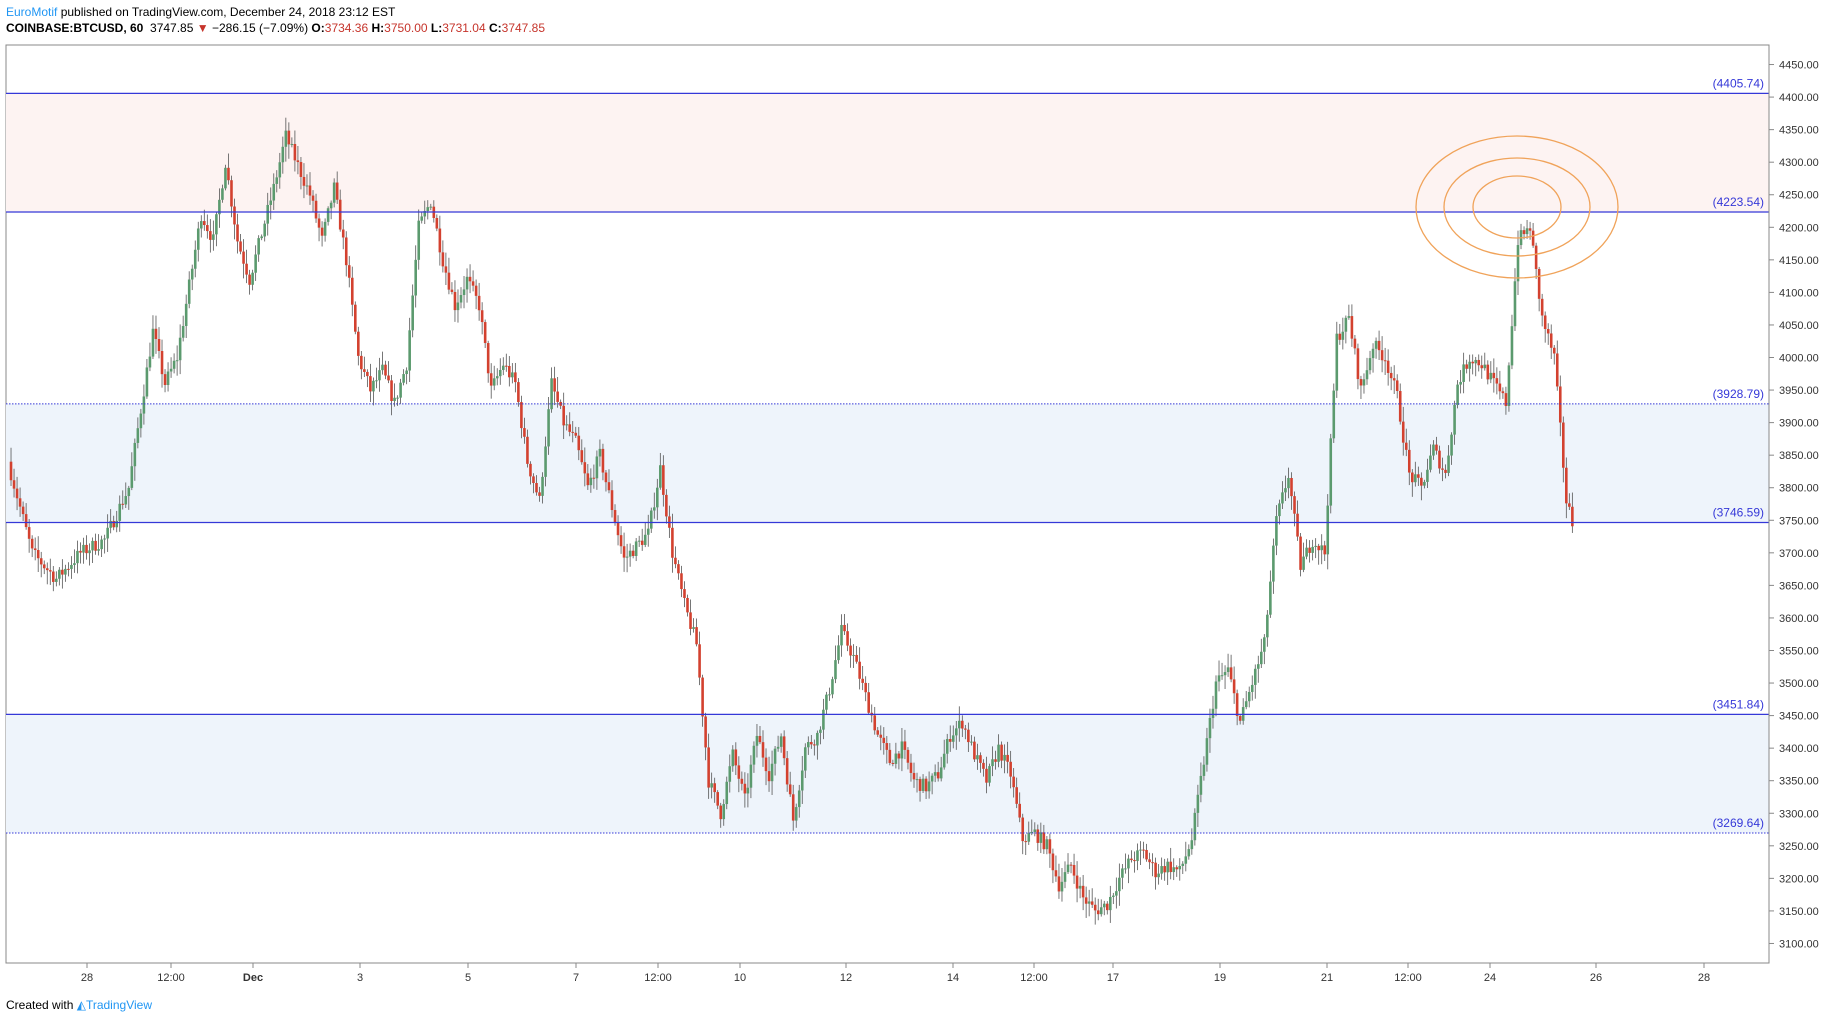 The image size is (1828, 1019). Describe the element at coordinates (378, 28) in the screenshot. I see `high-label: H:` at that location.